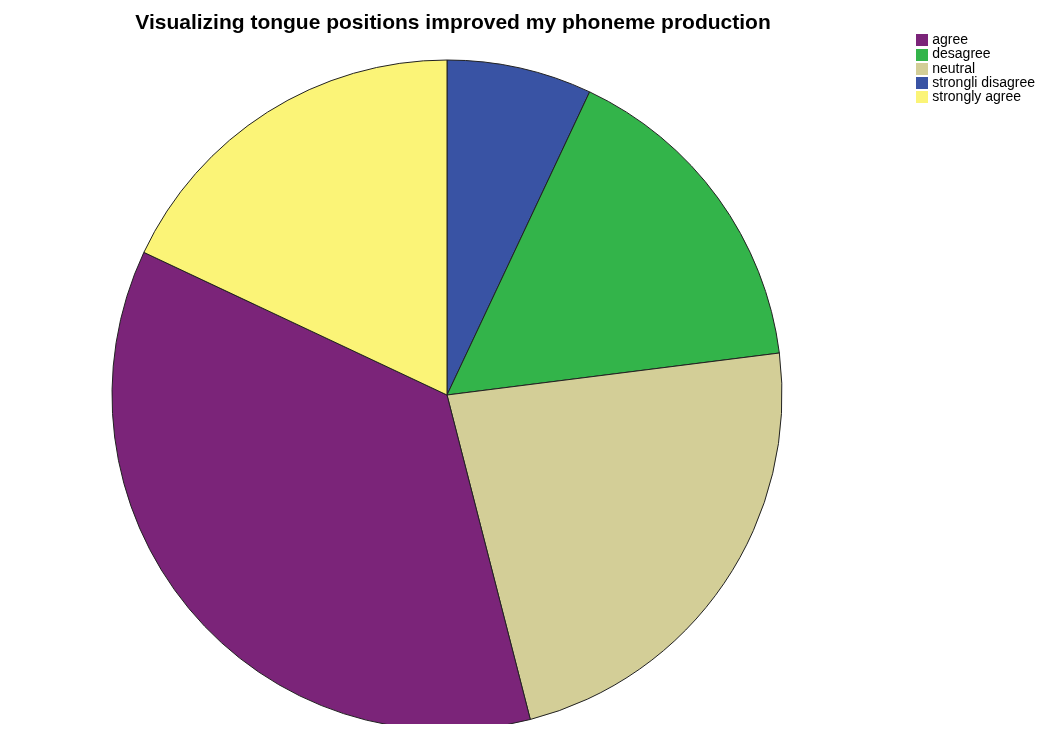 The width and height of the screenshot is (1053, 732). I want to click on legend-label: strongli disagree, so click(983, 81).